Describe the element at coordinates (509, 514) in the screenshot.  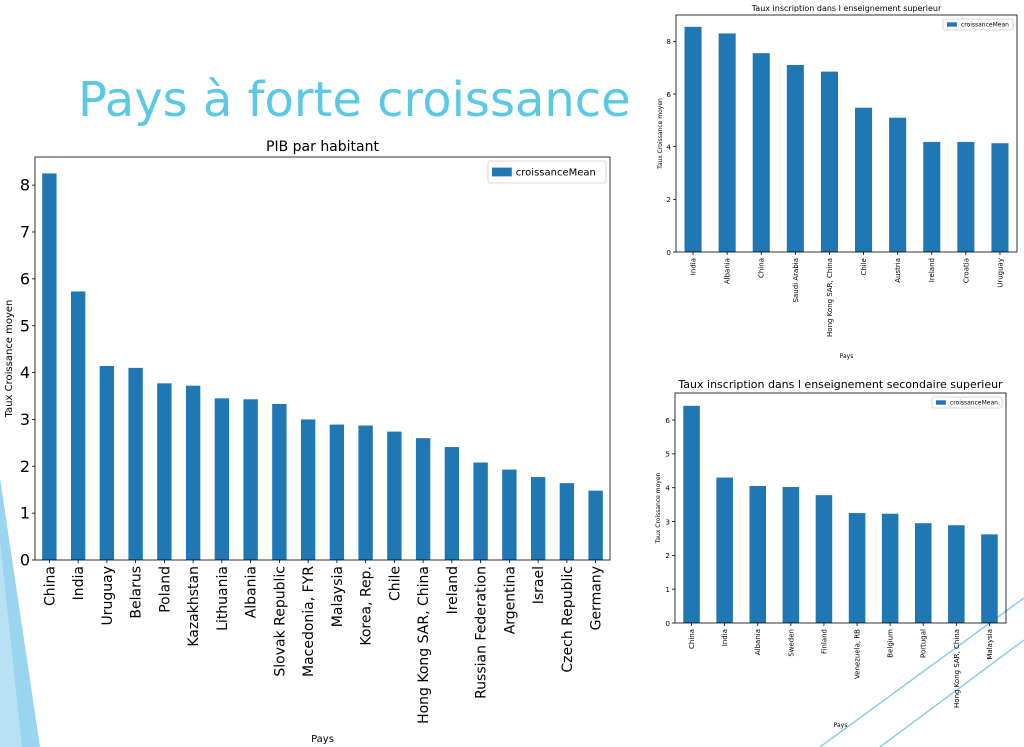
I see `bar-argentina` at that location.